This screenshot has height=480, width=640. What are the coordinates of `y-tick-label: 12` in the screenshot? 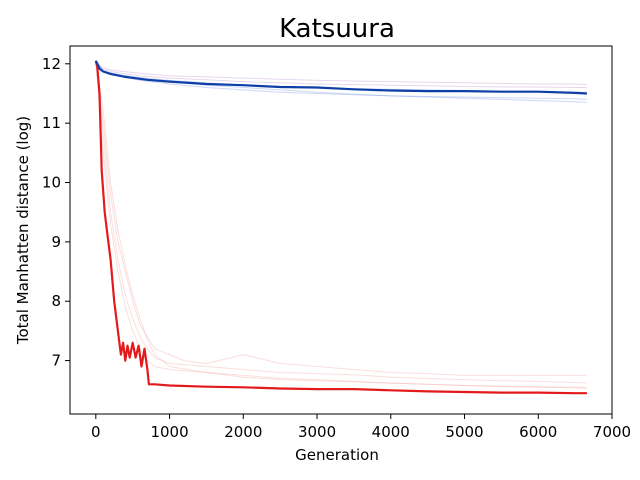 It's located at (51, 64).